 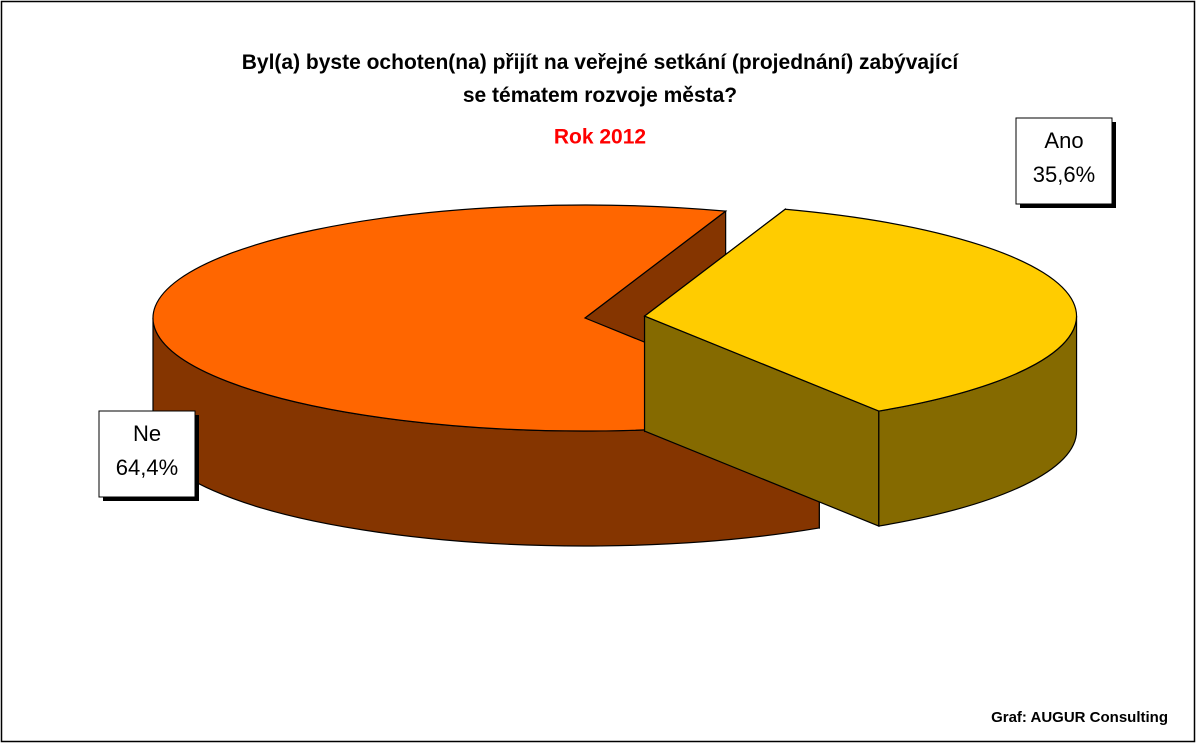 What do you see at coordinates (1079, 717) in the screenshot?
I see `source: Graf: AUGUR Consulting` at bounding box center [1079, 717].